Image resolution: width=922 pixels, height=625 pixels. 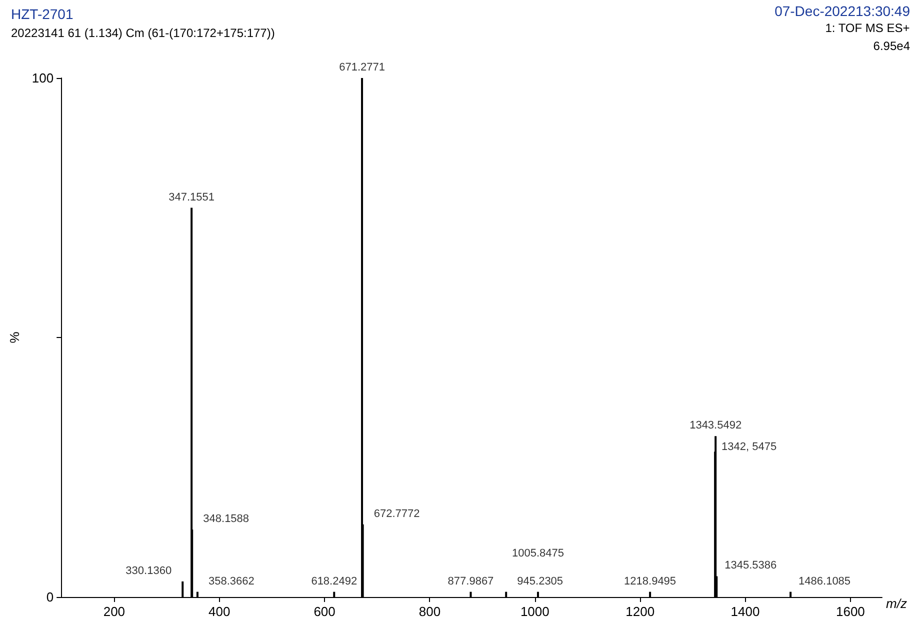 I want to click on chart-title: HZT-2701, so click(x=42, y=14).